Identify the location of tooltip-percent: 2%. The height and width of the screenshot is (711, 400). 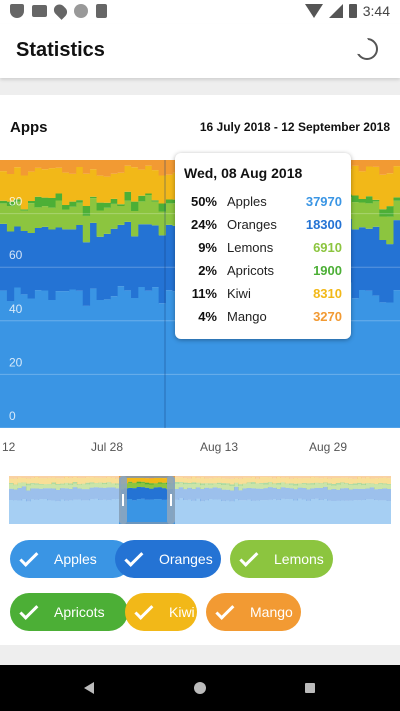
(207, 270).